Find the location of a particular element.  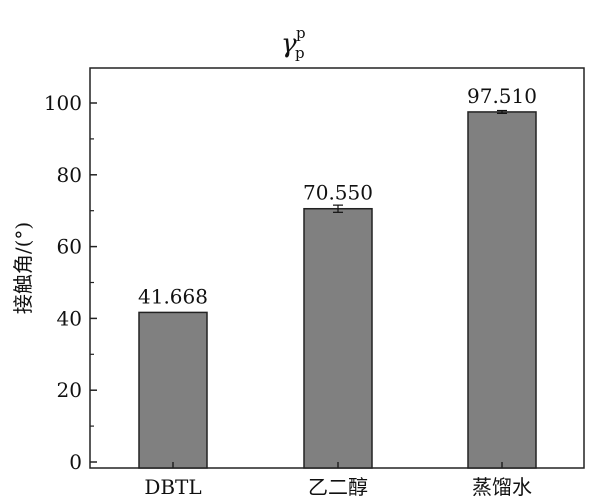

y-tick-label: 0 is located at coordinates (75, 462).